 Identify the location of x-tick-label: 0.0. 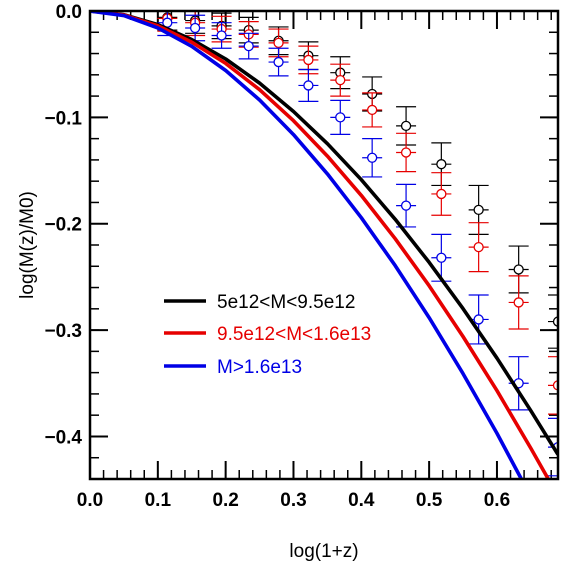
(90, 500).